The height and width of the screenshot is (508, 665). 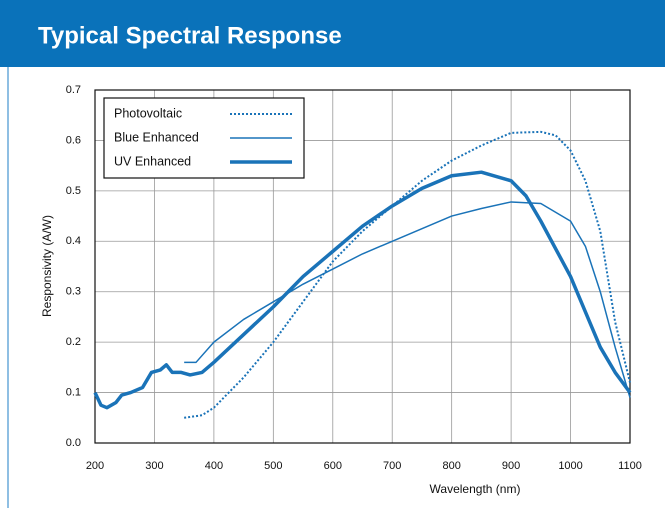 I want to click on header-bar, so click(x=332, y=33).